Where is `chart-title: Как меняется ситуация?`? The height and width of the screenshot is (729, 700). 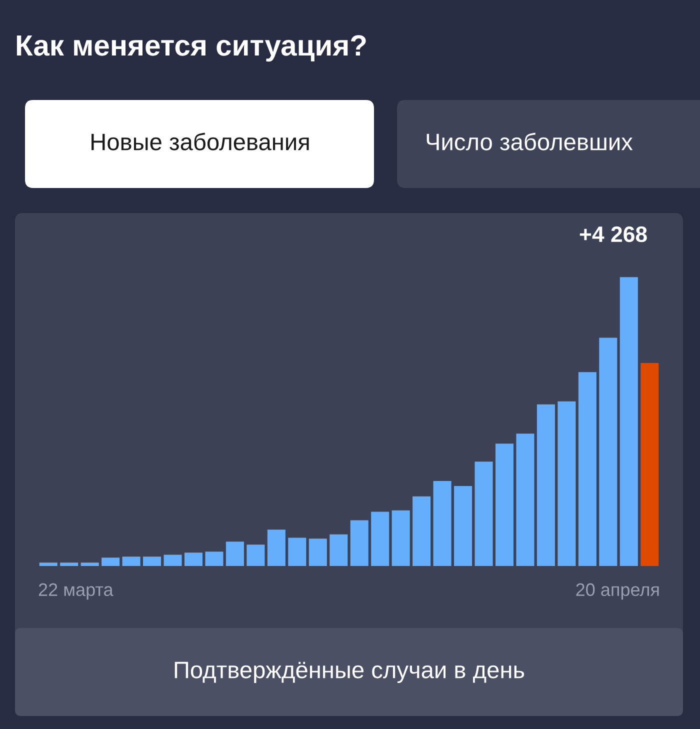
chart-title: Как меняется ситуация? is located at coordinates (191, 48).